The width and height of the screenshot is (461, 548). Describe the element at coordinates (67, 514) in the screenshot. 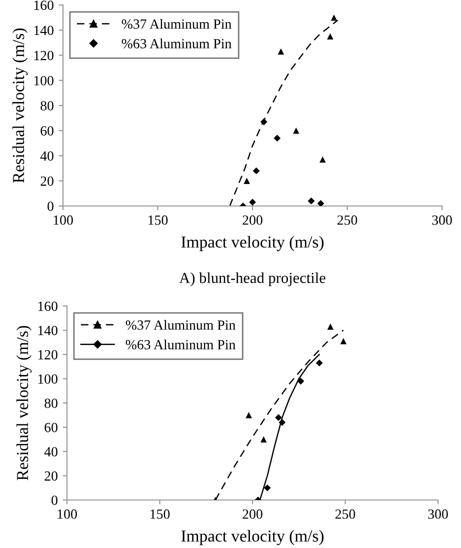

I see `x-tick-label: 100` at that location.